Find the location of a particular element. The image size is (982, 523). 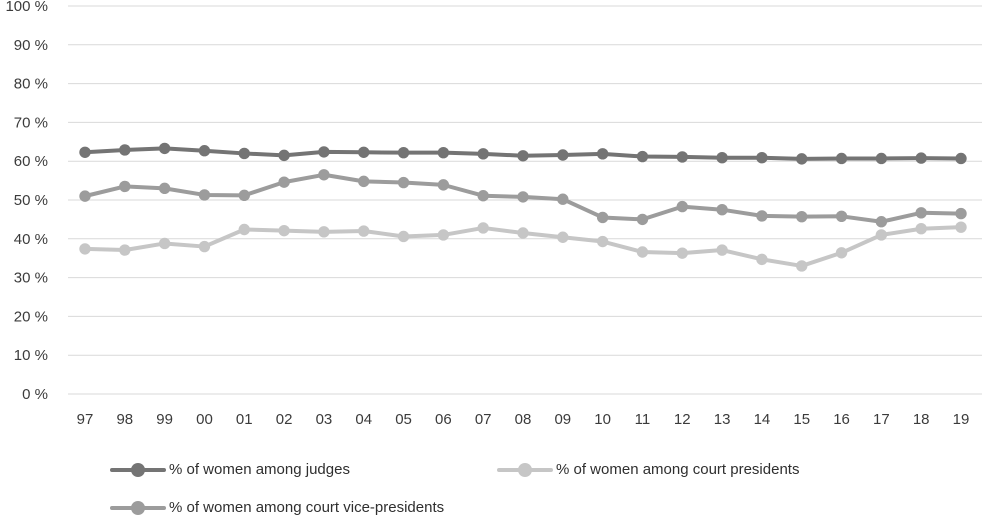

legend-label-court-vice-presidents: % of women among court vice-presidents is located at coordinates (307, 507).